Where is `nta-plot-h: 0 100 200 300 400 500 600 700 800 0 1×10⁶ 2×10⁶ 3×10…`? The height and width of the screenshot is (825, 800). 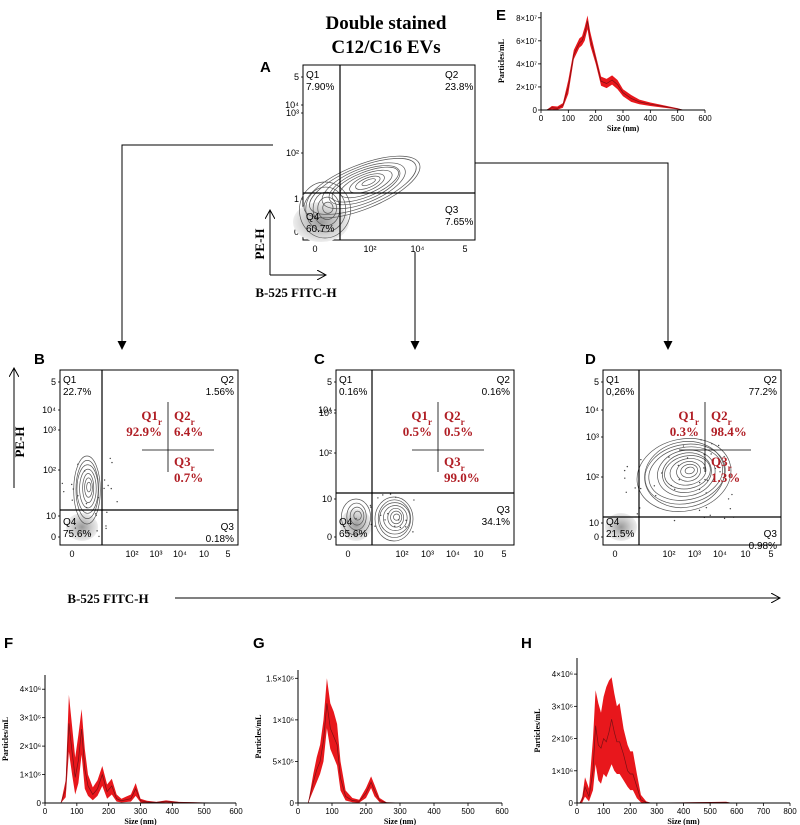 nta-plot-h: 0 100 200 300 400 500 600 700 800 0 1×10⁶ 2×10⁶ 3×10… is located at coordinates (665, 741).